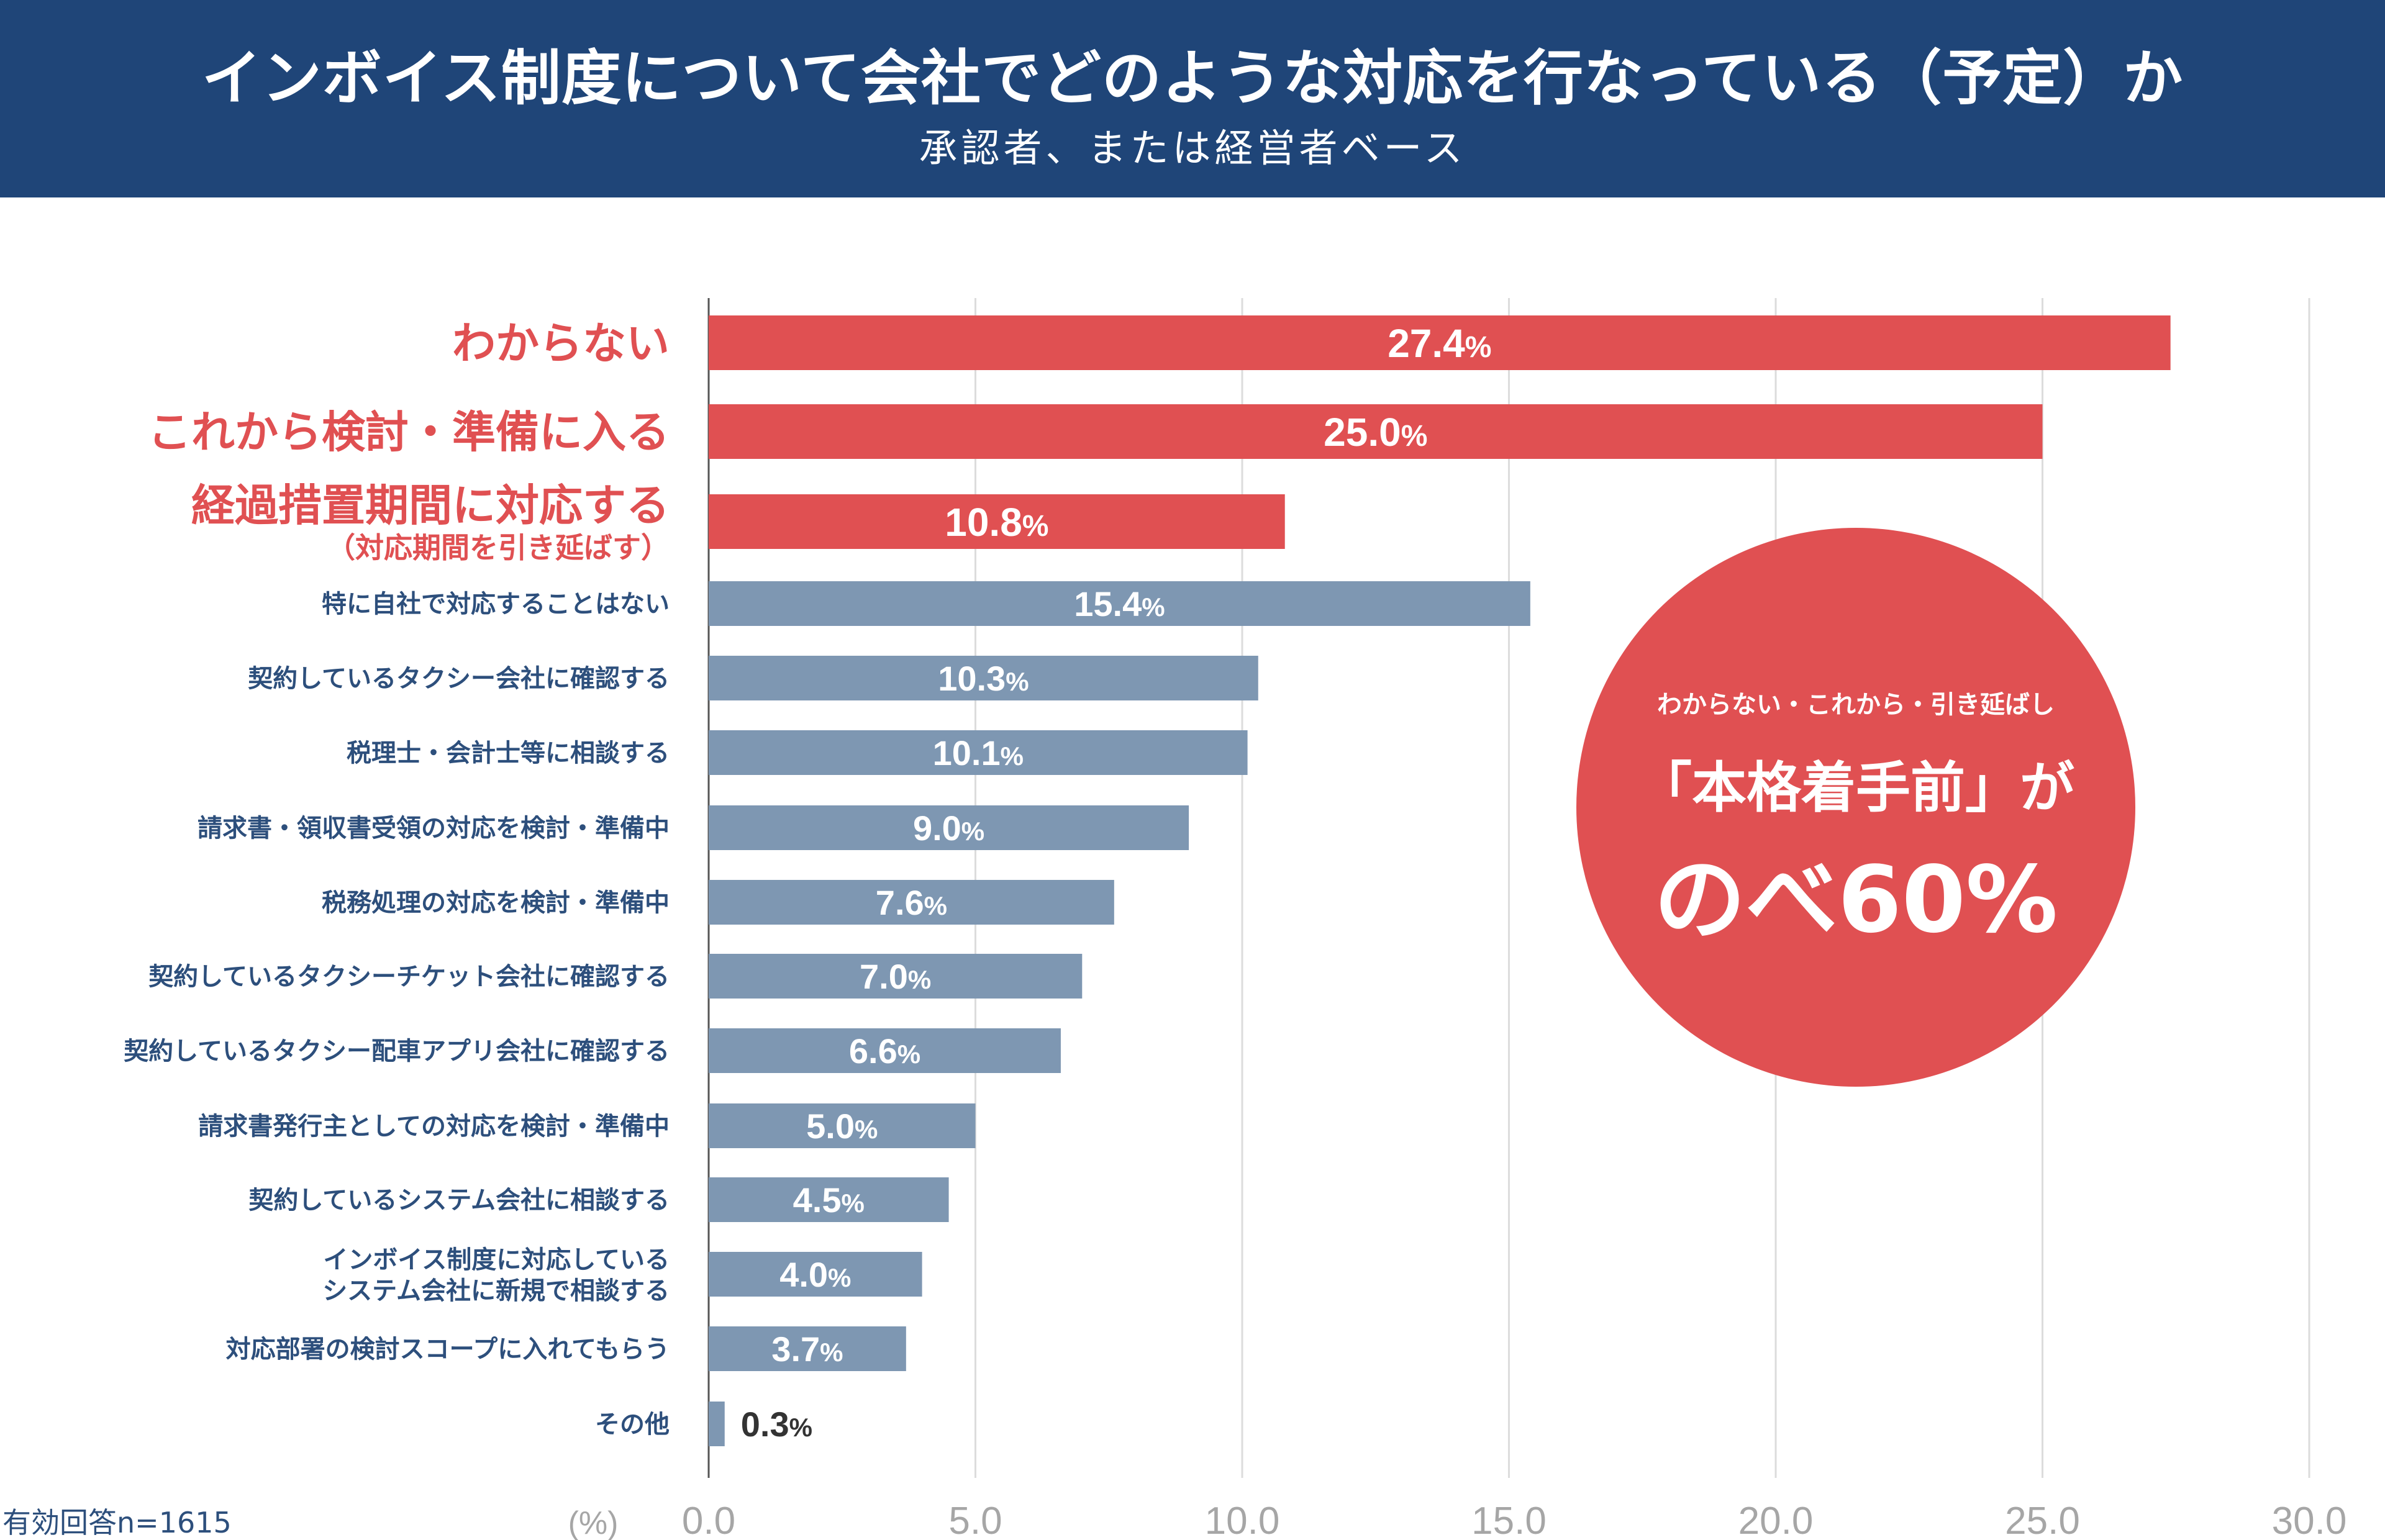 The image size is (2385, 1540). What do you see at coordinates (430, 506) in the screenshot?
I see `category-label: 経過措置期間に対応する` at bounding box center [430, 506].